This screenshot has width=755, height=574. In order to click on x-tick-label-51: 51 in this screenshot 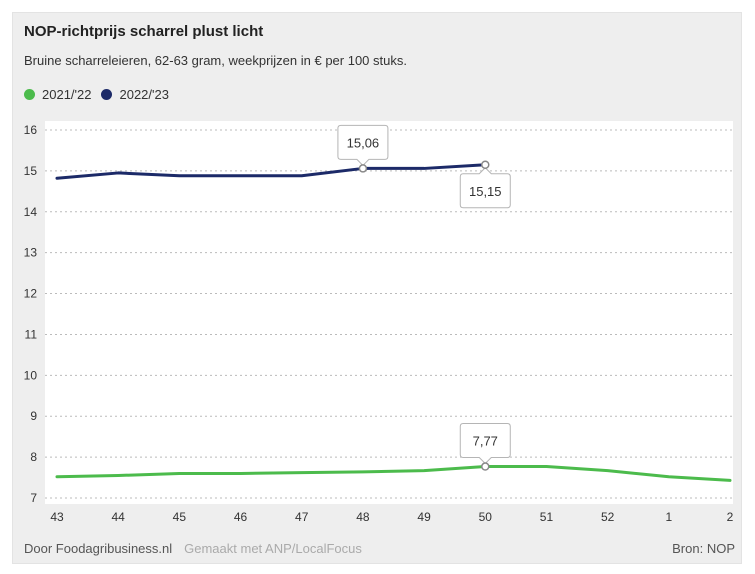, I will do `click(547, 517)`.